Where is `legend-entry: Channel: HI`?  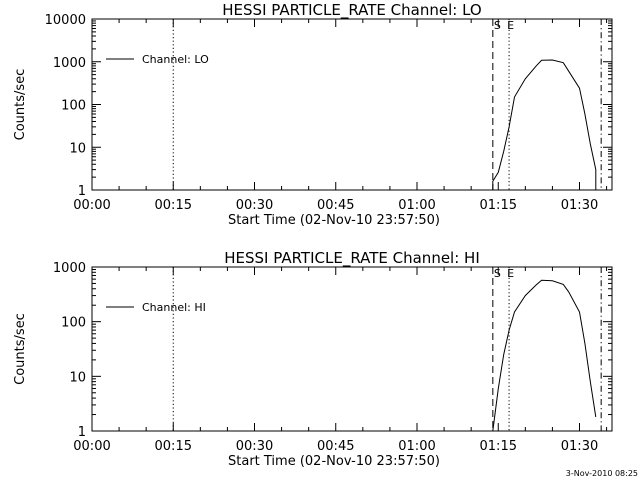
legend-entry: Channel: HI is located at coordinates (174, 307).